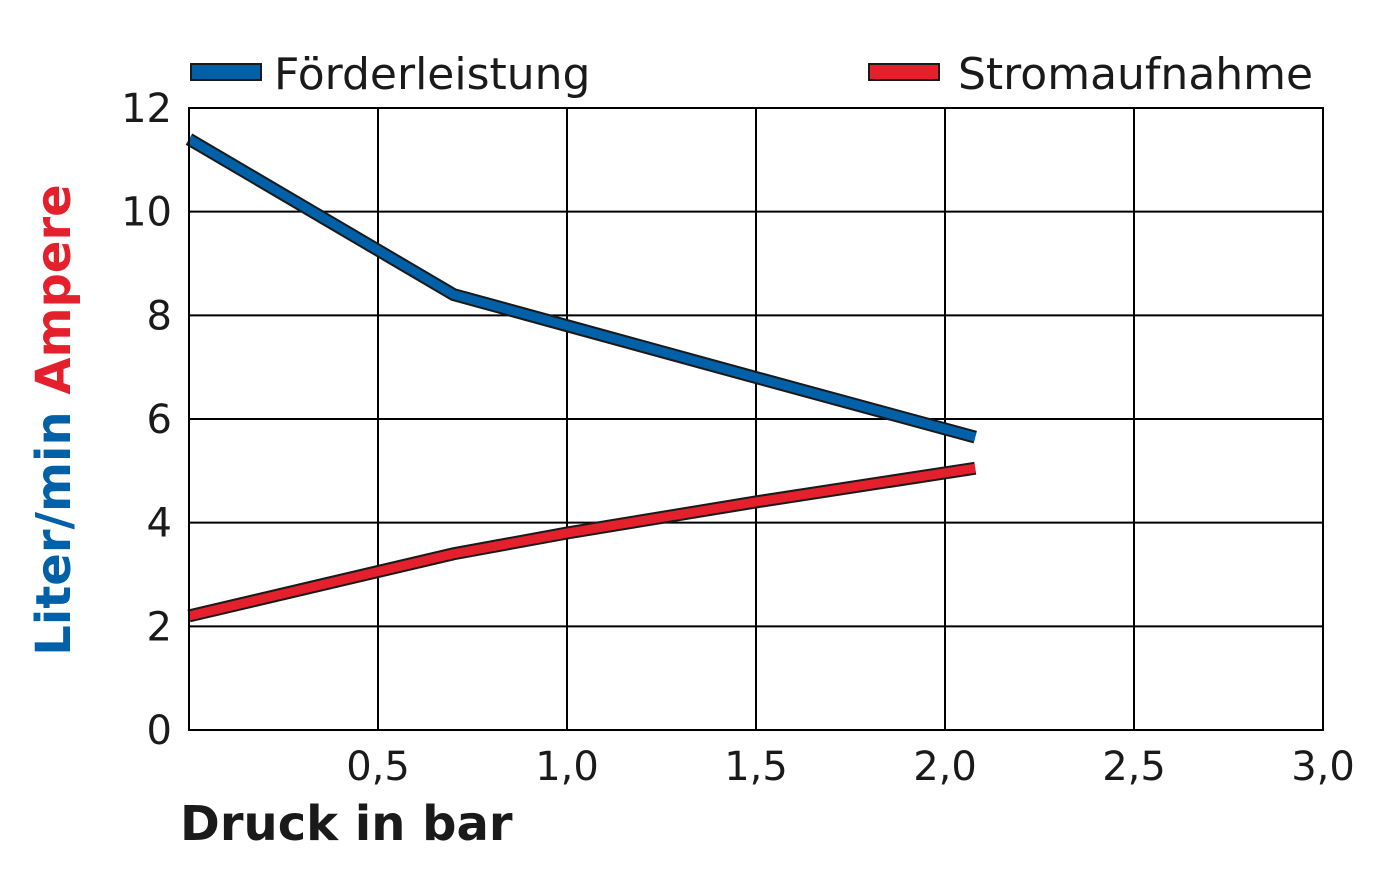 This screenshot has height=874, width=1377. What do you see at coordinates (756, 767) in the screenshot?
I see `x-tick-label: 1,5` at bounding box center [756, 767].